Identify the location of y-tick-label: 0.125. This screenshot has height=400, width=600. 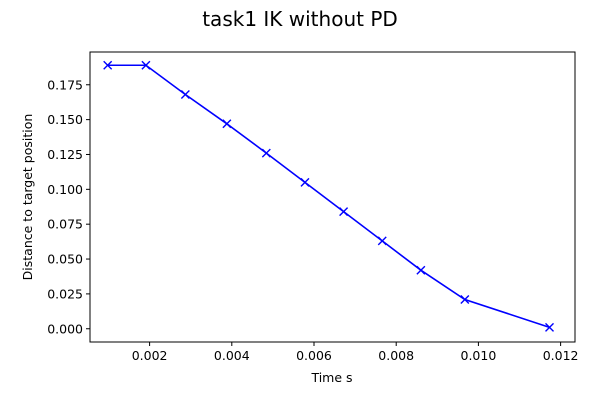
(65, 154).